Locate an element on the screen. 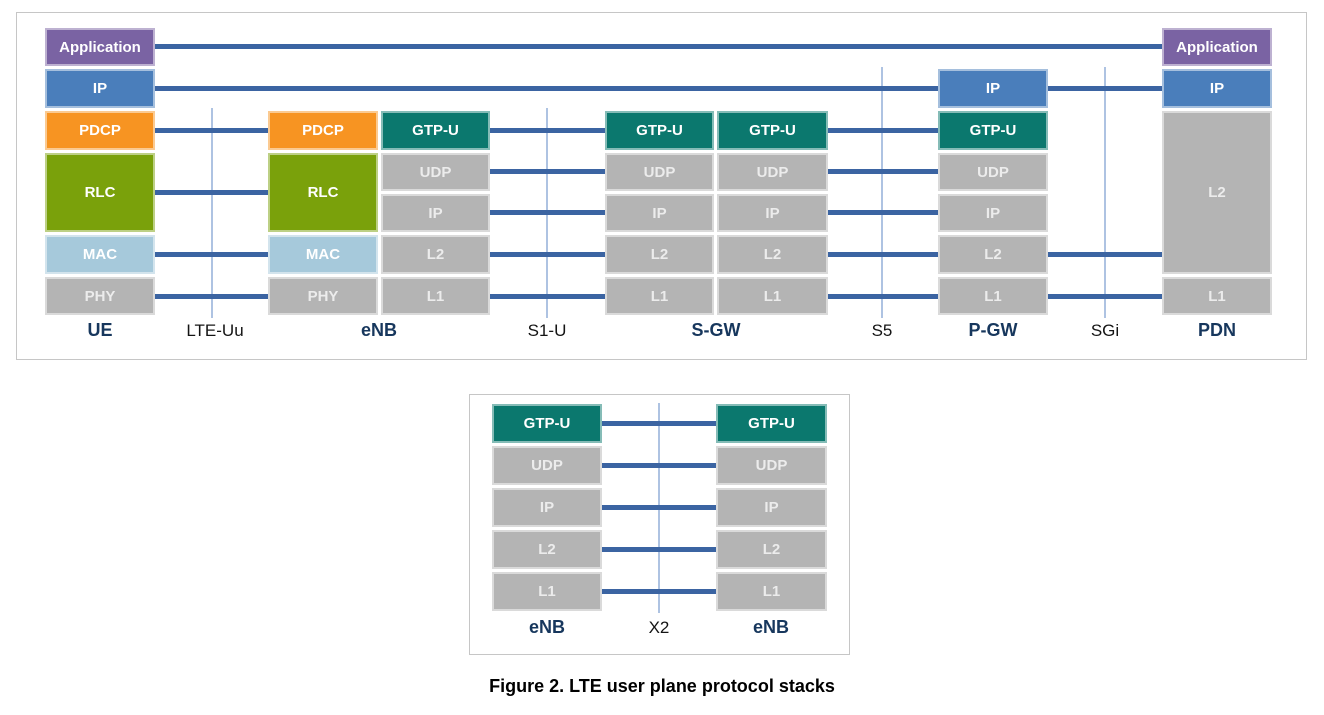 This screenshot has height=715, width=1324. x2-enb-left-layer-l2: L2 is located at coordinates (547, 549).